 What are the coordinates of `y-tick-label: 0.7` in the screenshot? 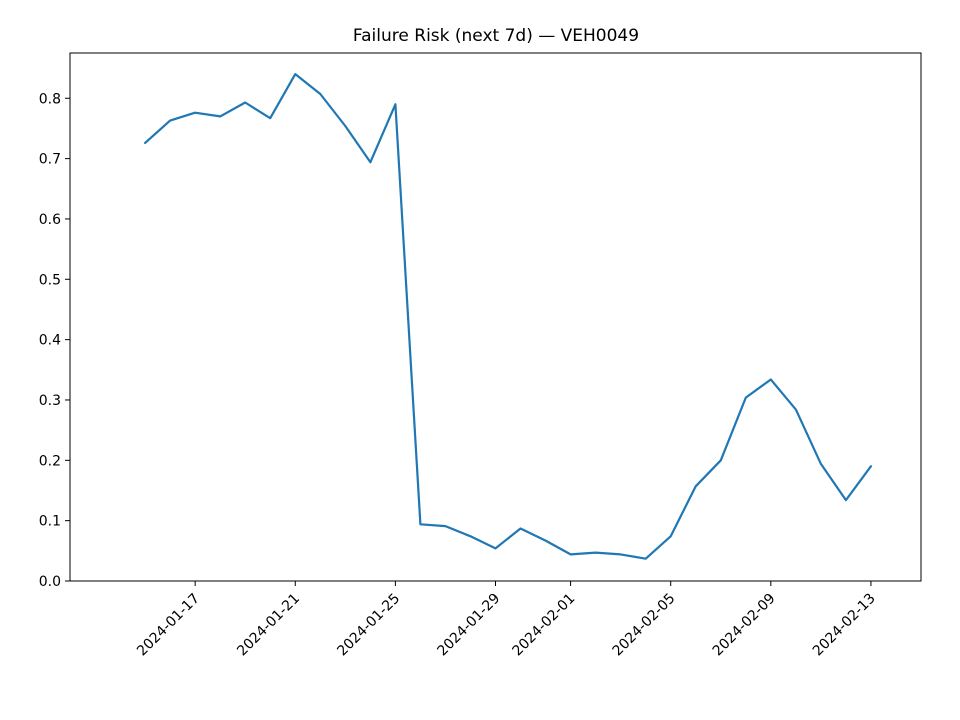 It's located at (50, 160).